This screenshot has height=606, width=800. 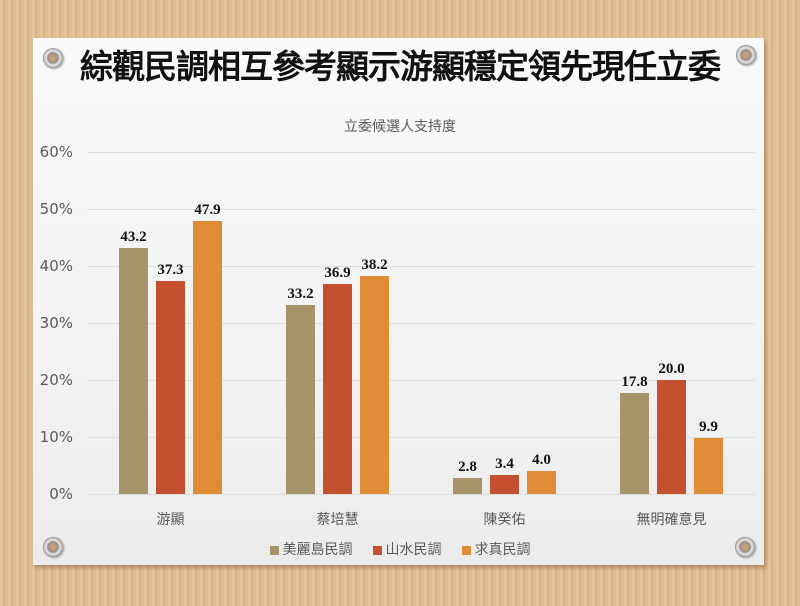 What do you see at coordinates (53, 547) in the screenshot?
I see `grommet-bottom-left-icon` at bounding box center [53, 547].